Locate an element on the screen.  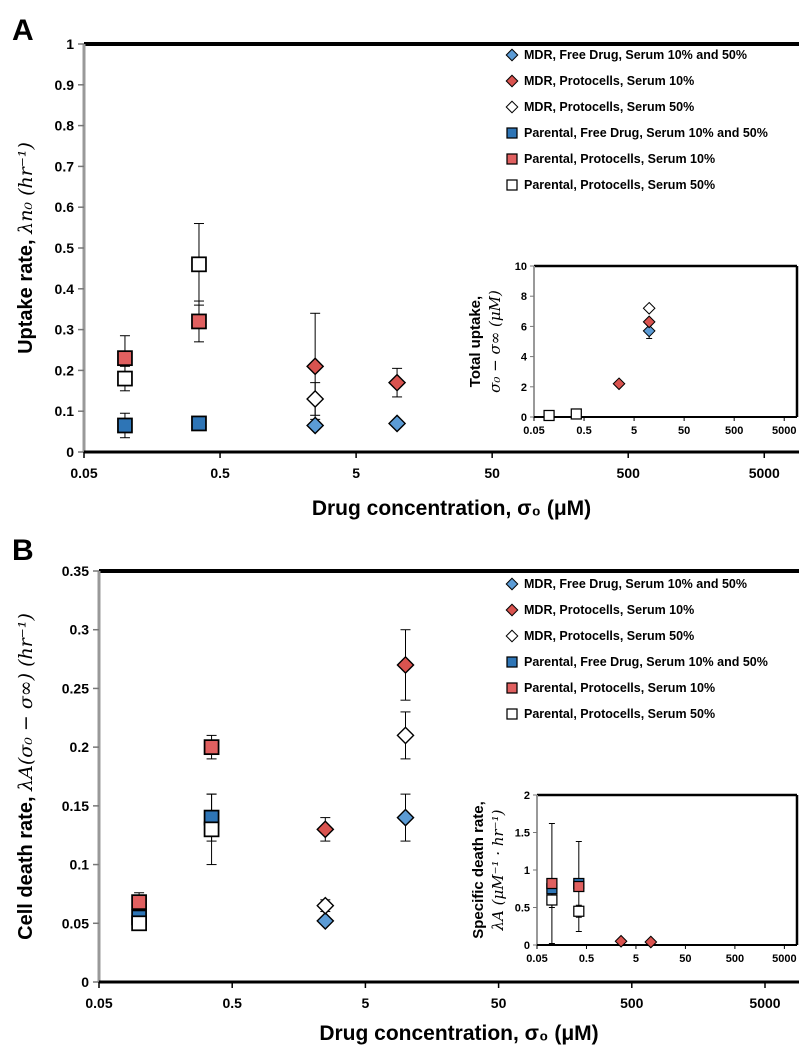
inset-y-tick-label: 10 is located at coordinates (521, 267).